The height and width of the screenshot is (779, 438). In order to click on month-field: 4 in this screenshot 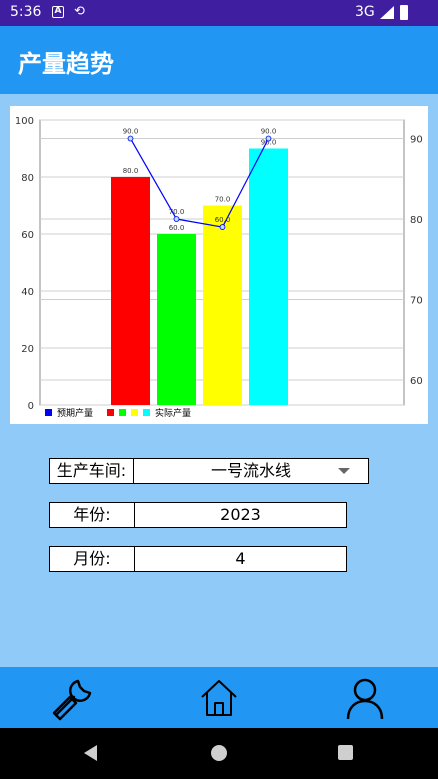, I will do `click(241, 559)`.